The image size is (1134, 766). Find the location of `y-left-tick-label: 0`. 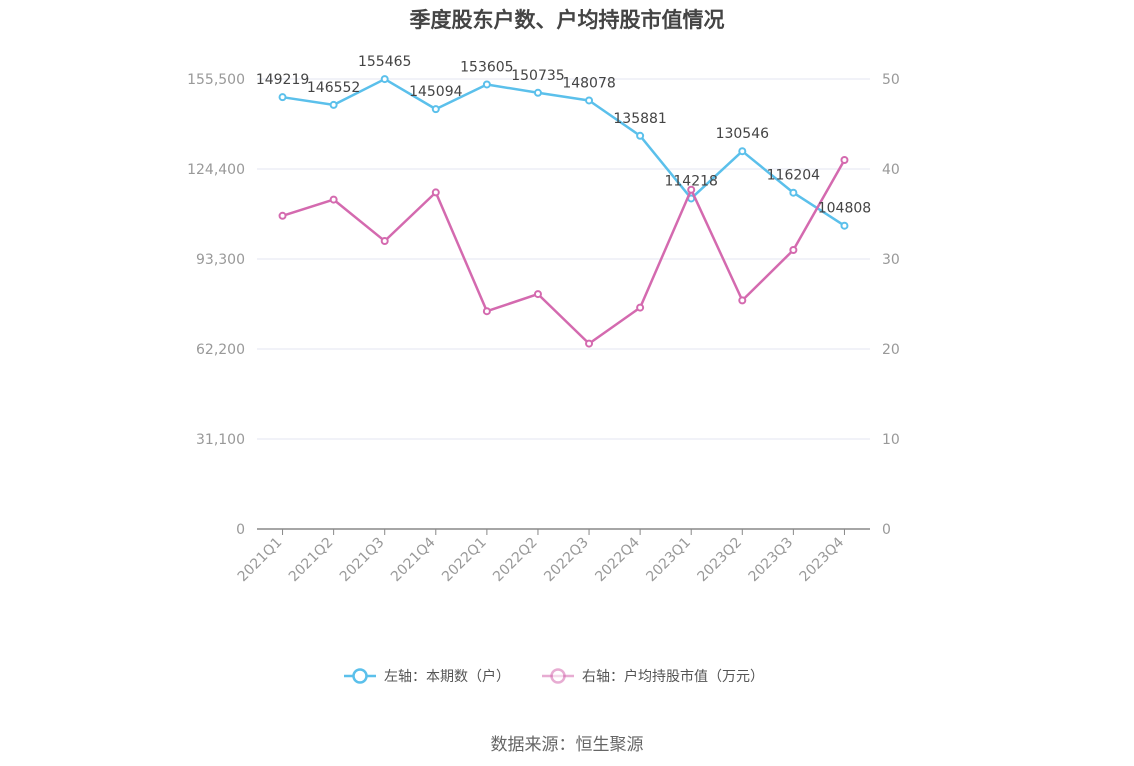

y-left-tick-label: 0 is located at coordinates (240, 530).